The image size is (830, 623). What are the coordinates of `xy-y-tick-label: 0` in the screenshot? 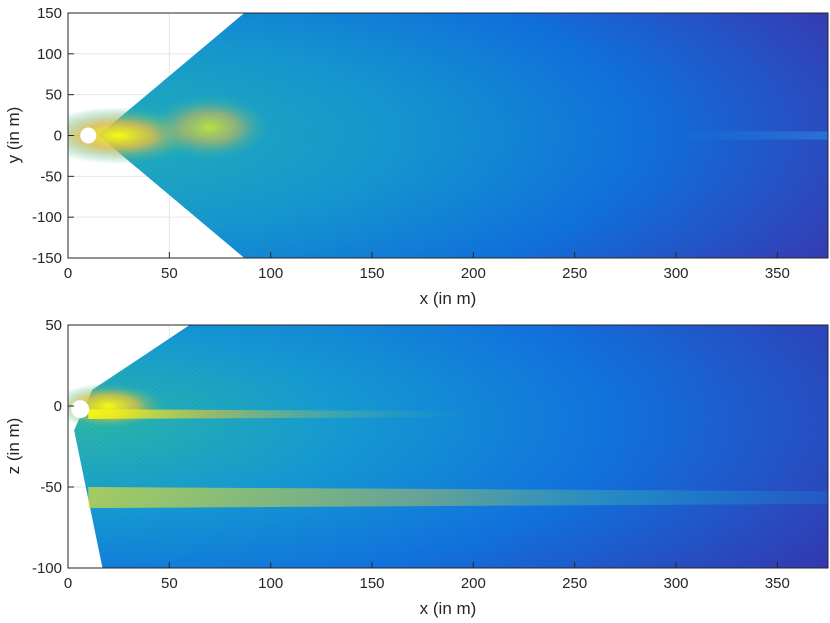 It's located at (58, 136).